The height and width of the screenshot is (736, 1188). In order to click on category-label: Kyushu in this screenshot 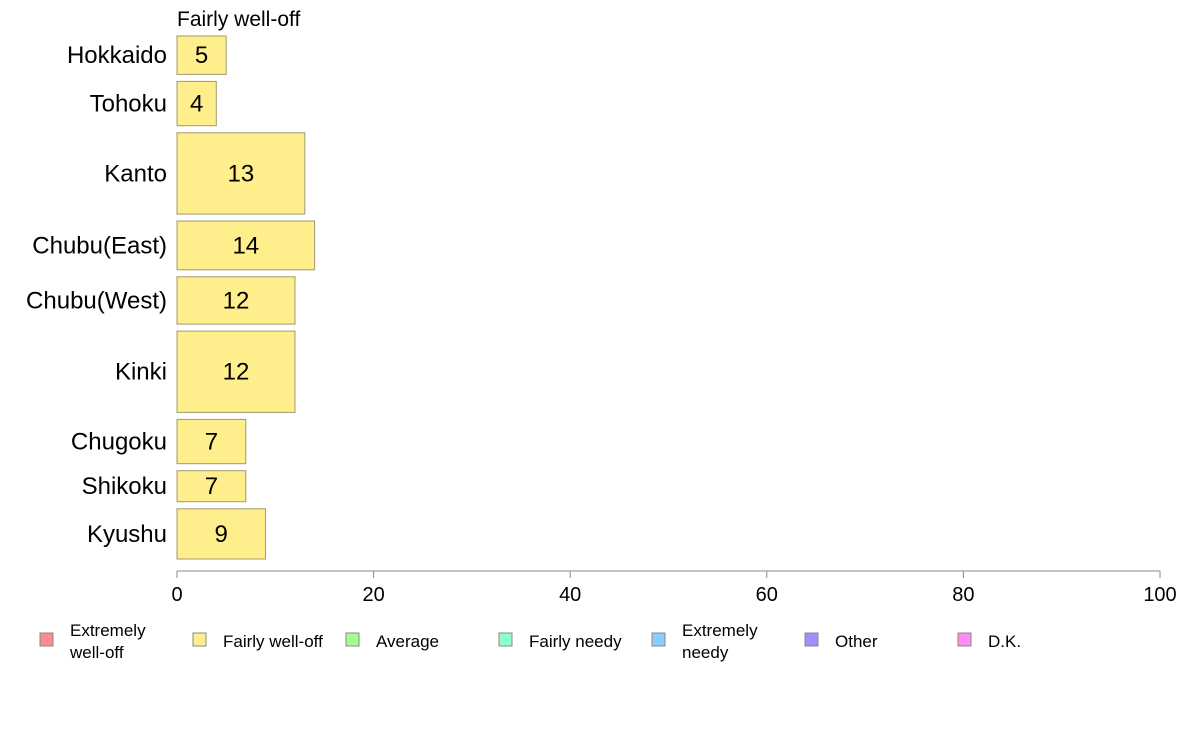, I will do `click(127, 534)`.